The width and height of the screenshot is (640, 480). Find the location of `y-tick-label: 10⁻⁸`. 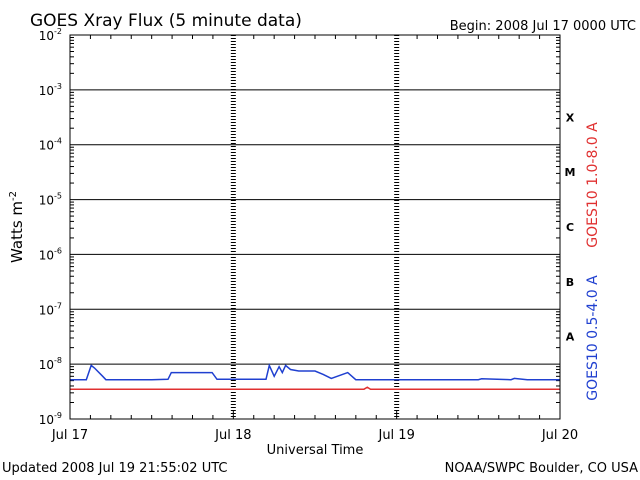

y-tick-label: 10⁻⁸ is located at coordinates (50, 364).